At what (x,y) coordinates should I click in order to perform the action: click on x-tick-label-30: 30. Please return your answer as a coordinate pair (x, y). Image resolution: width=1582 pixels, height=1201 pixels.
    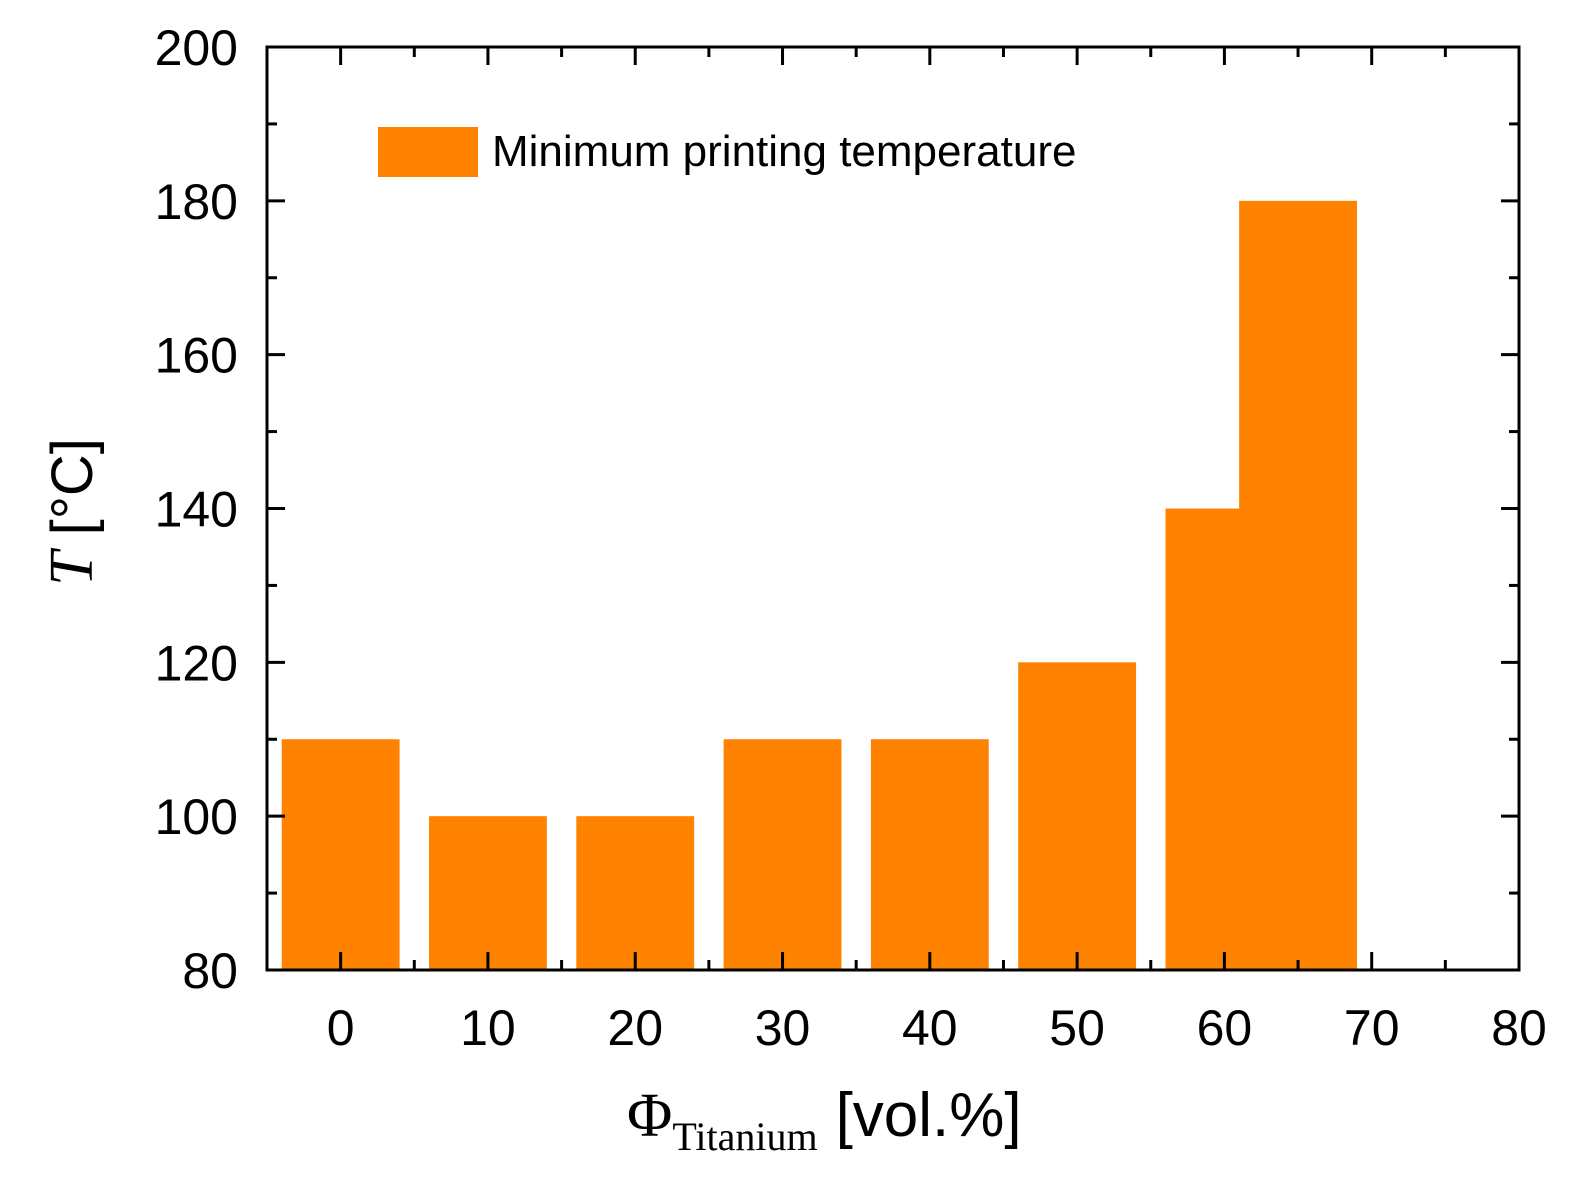
    Looking at the image, I should click on (783, 1028).